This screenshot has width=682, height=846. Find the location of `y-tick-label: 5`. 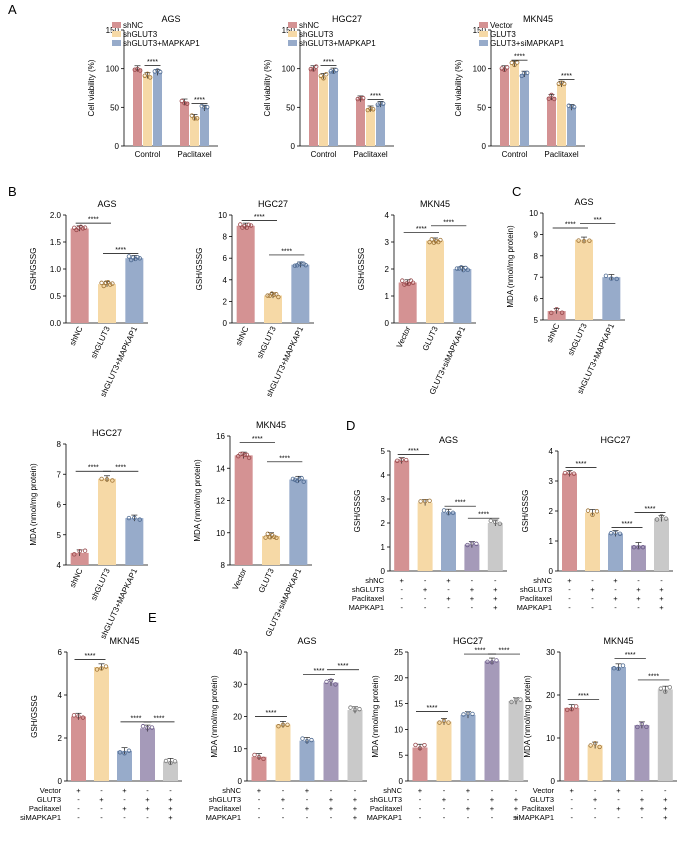

y-tick-label: 5 is located at coordinates (383, 451).